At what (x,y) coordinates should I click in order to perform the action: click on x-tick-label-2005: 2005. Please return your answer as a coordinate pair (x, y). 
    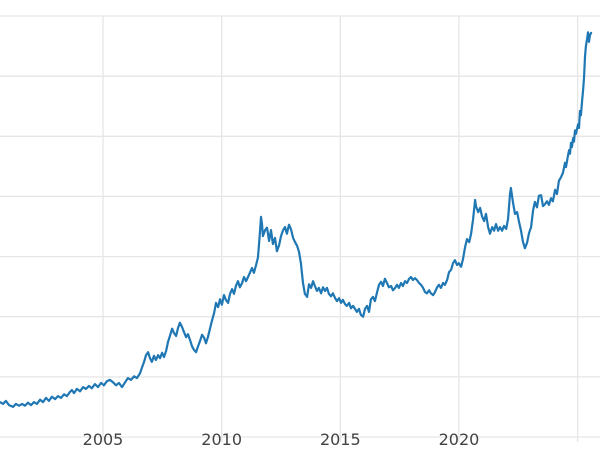
    Looking at the image, I should click on (103, 439).